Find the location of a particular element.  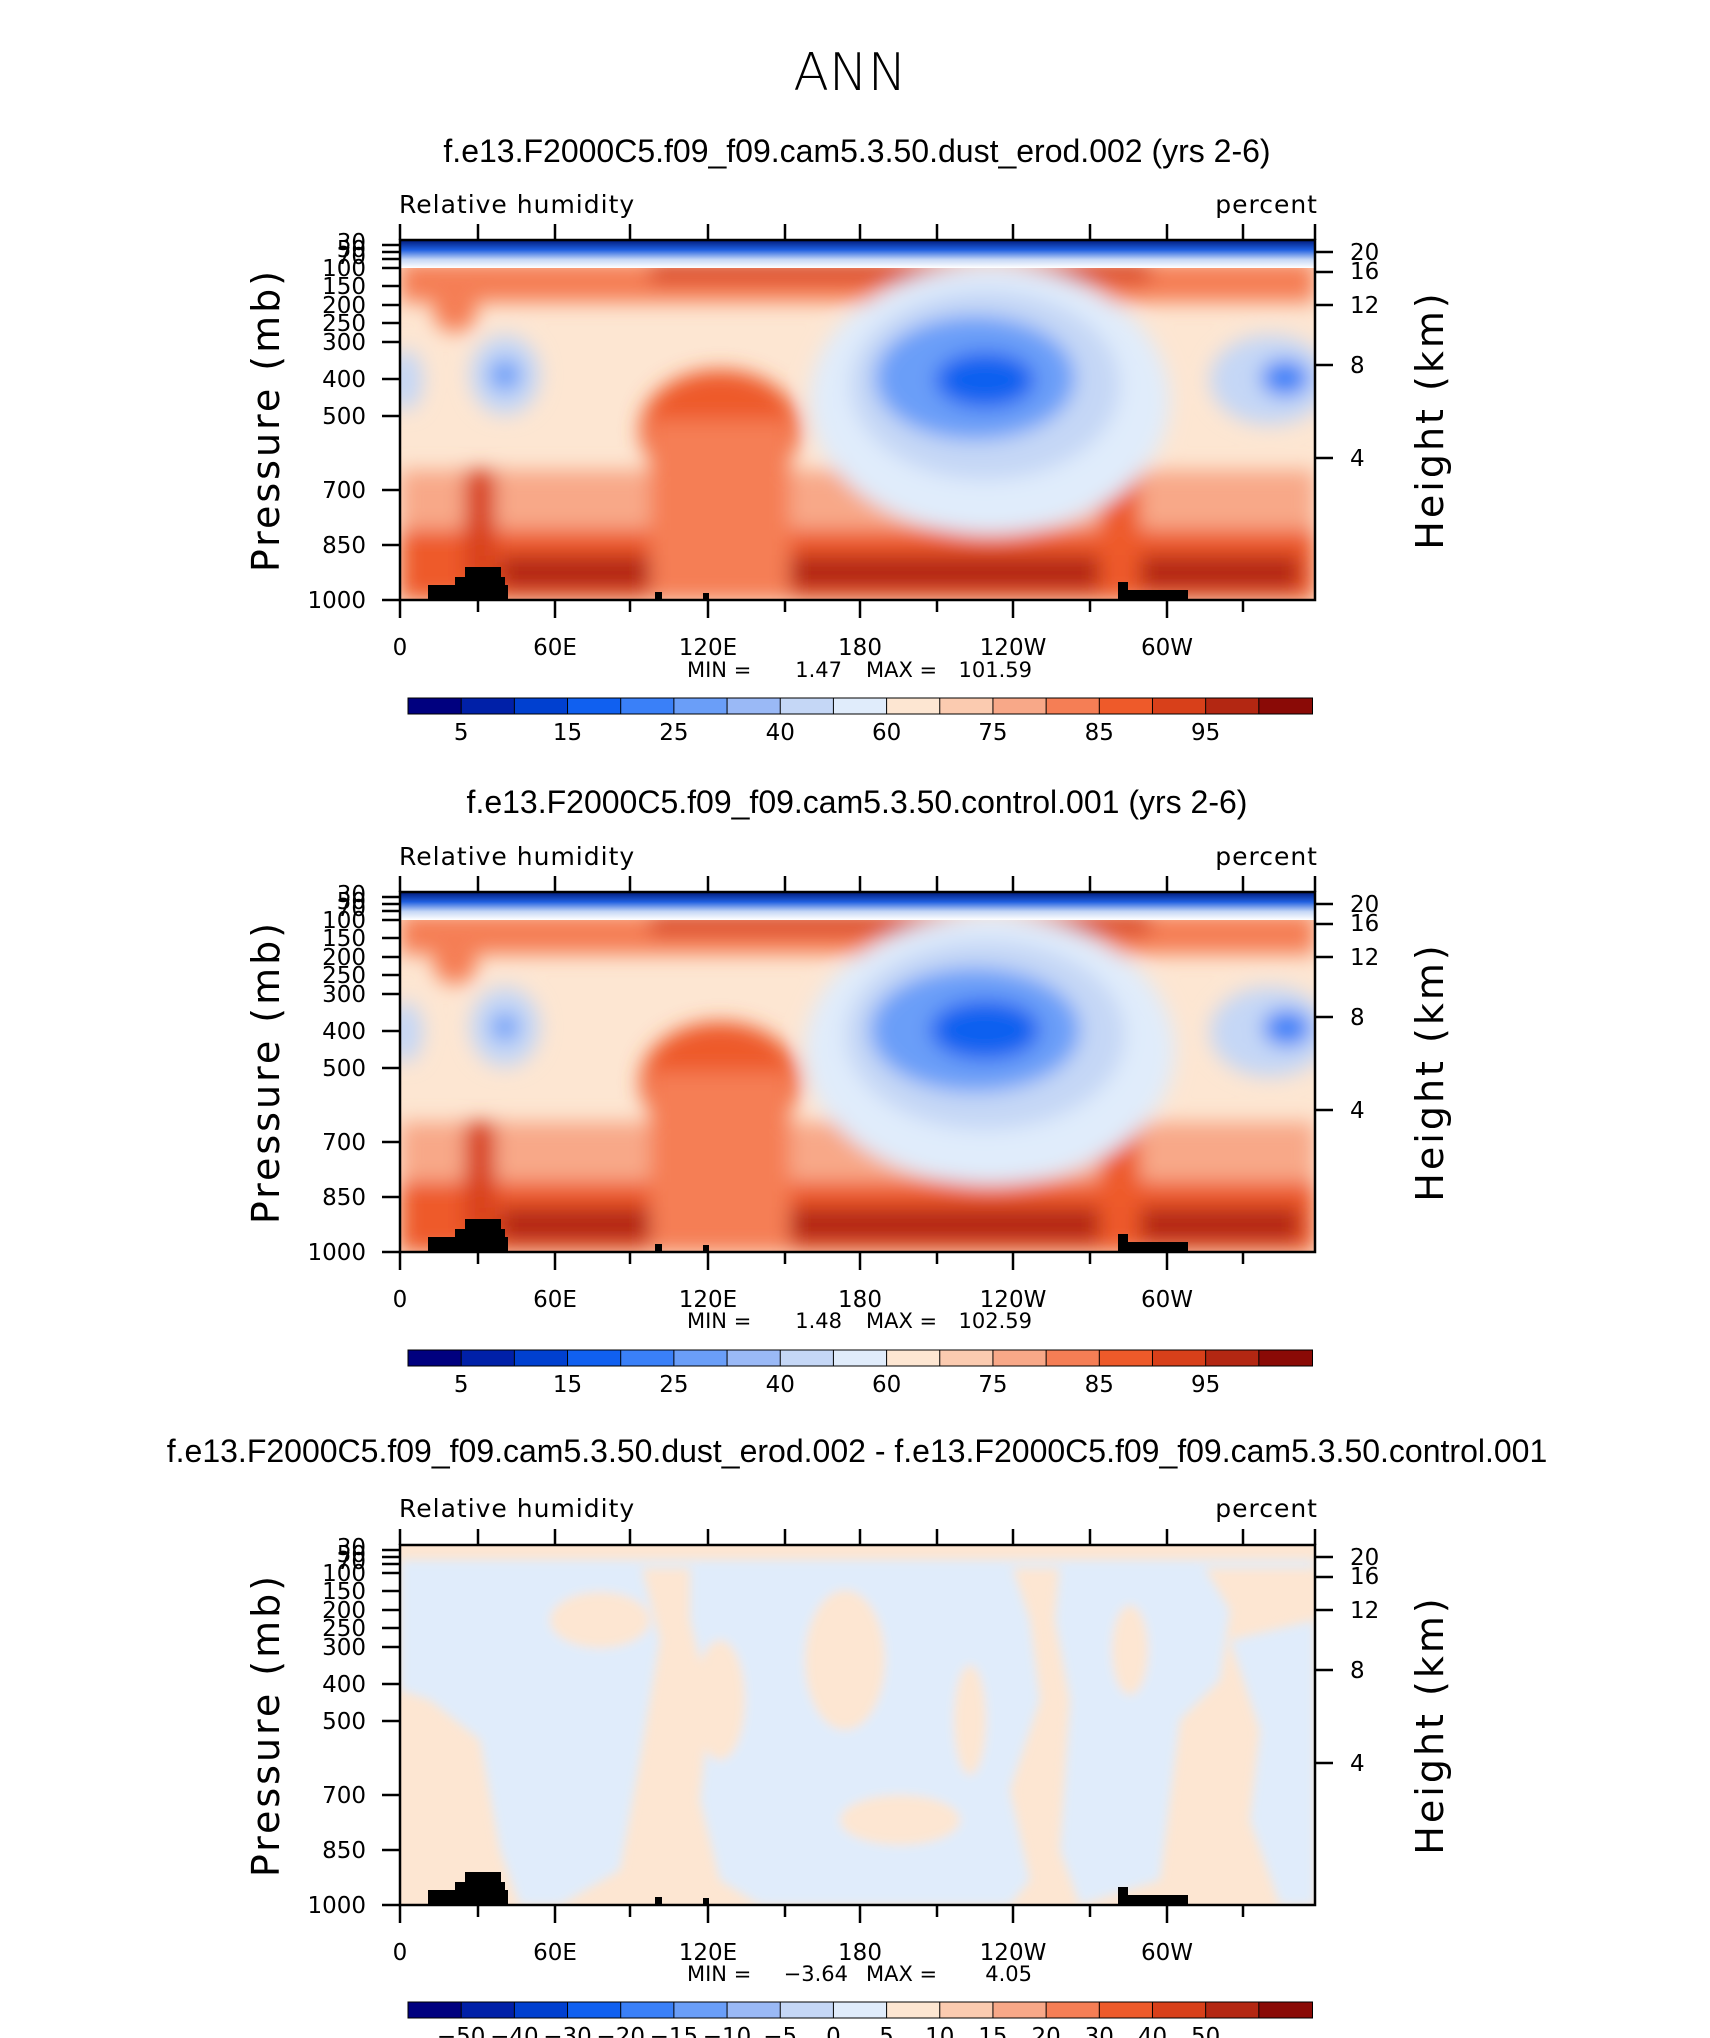

panel-1-htick-8: 8 is located at coordinates (1357, 366).